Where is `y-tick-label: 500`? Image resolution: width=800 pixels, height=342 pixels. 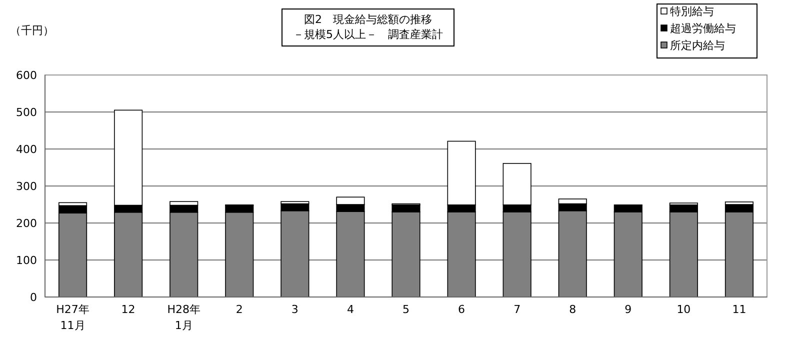 y-tick-label: 500 is located at coordinates (26, 112).